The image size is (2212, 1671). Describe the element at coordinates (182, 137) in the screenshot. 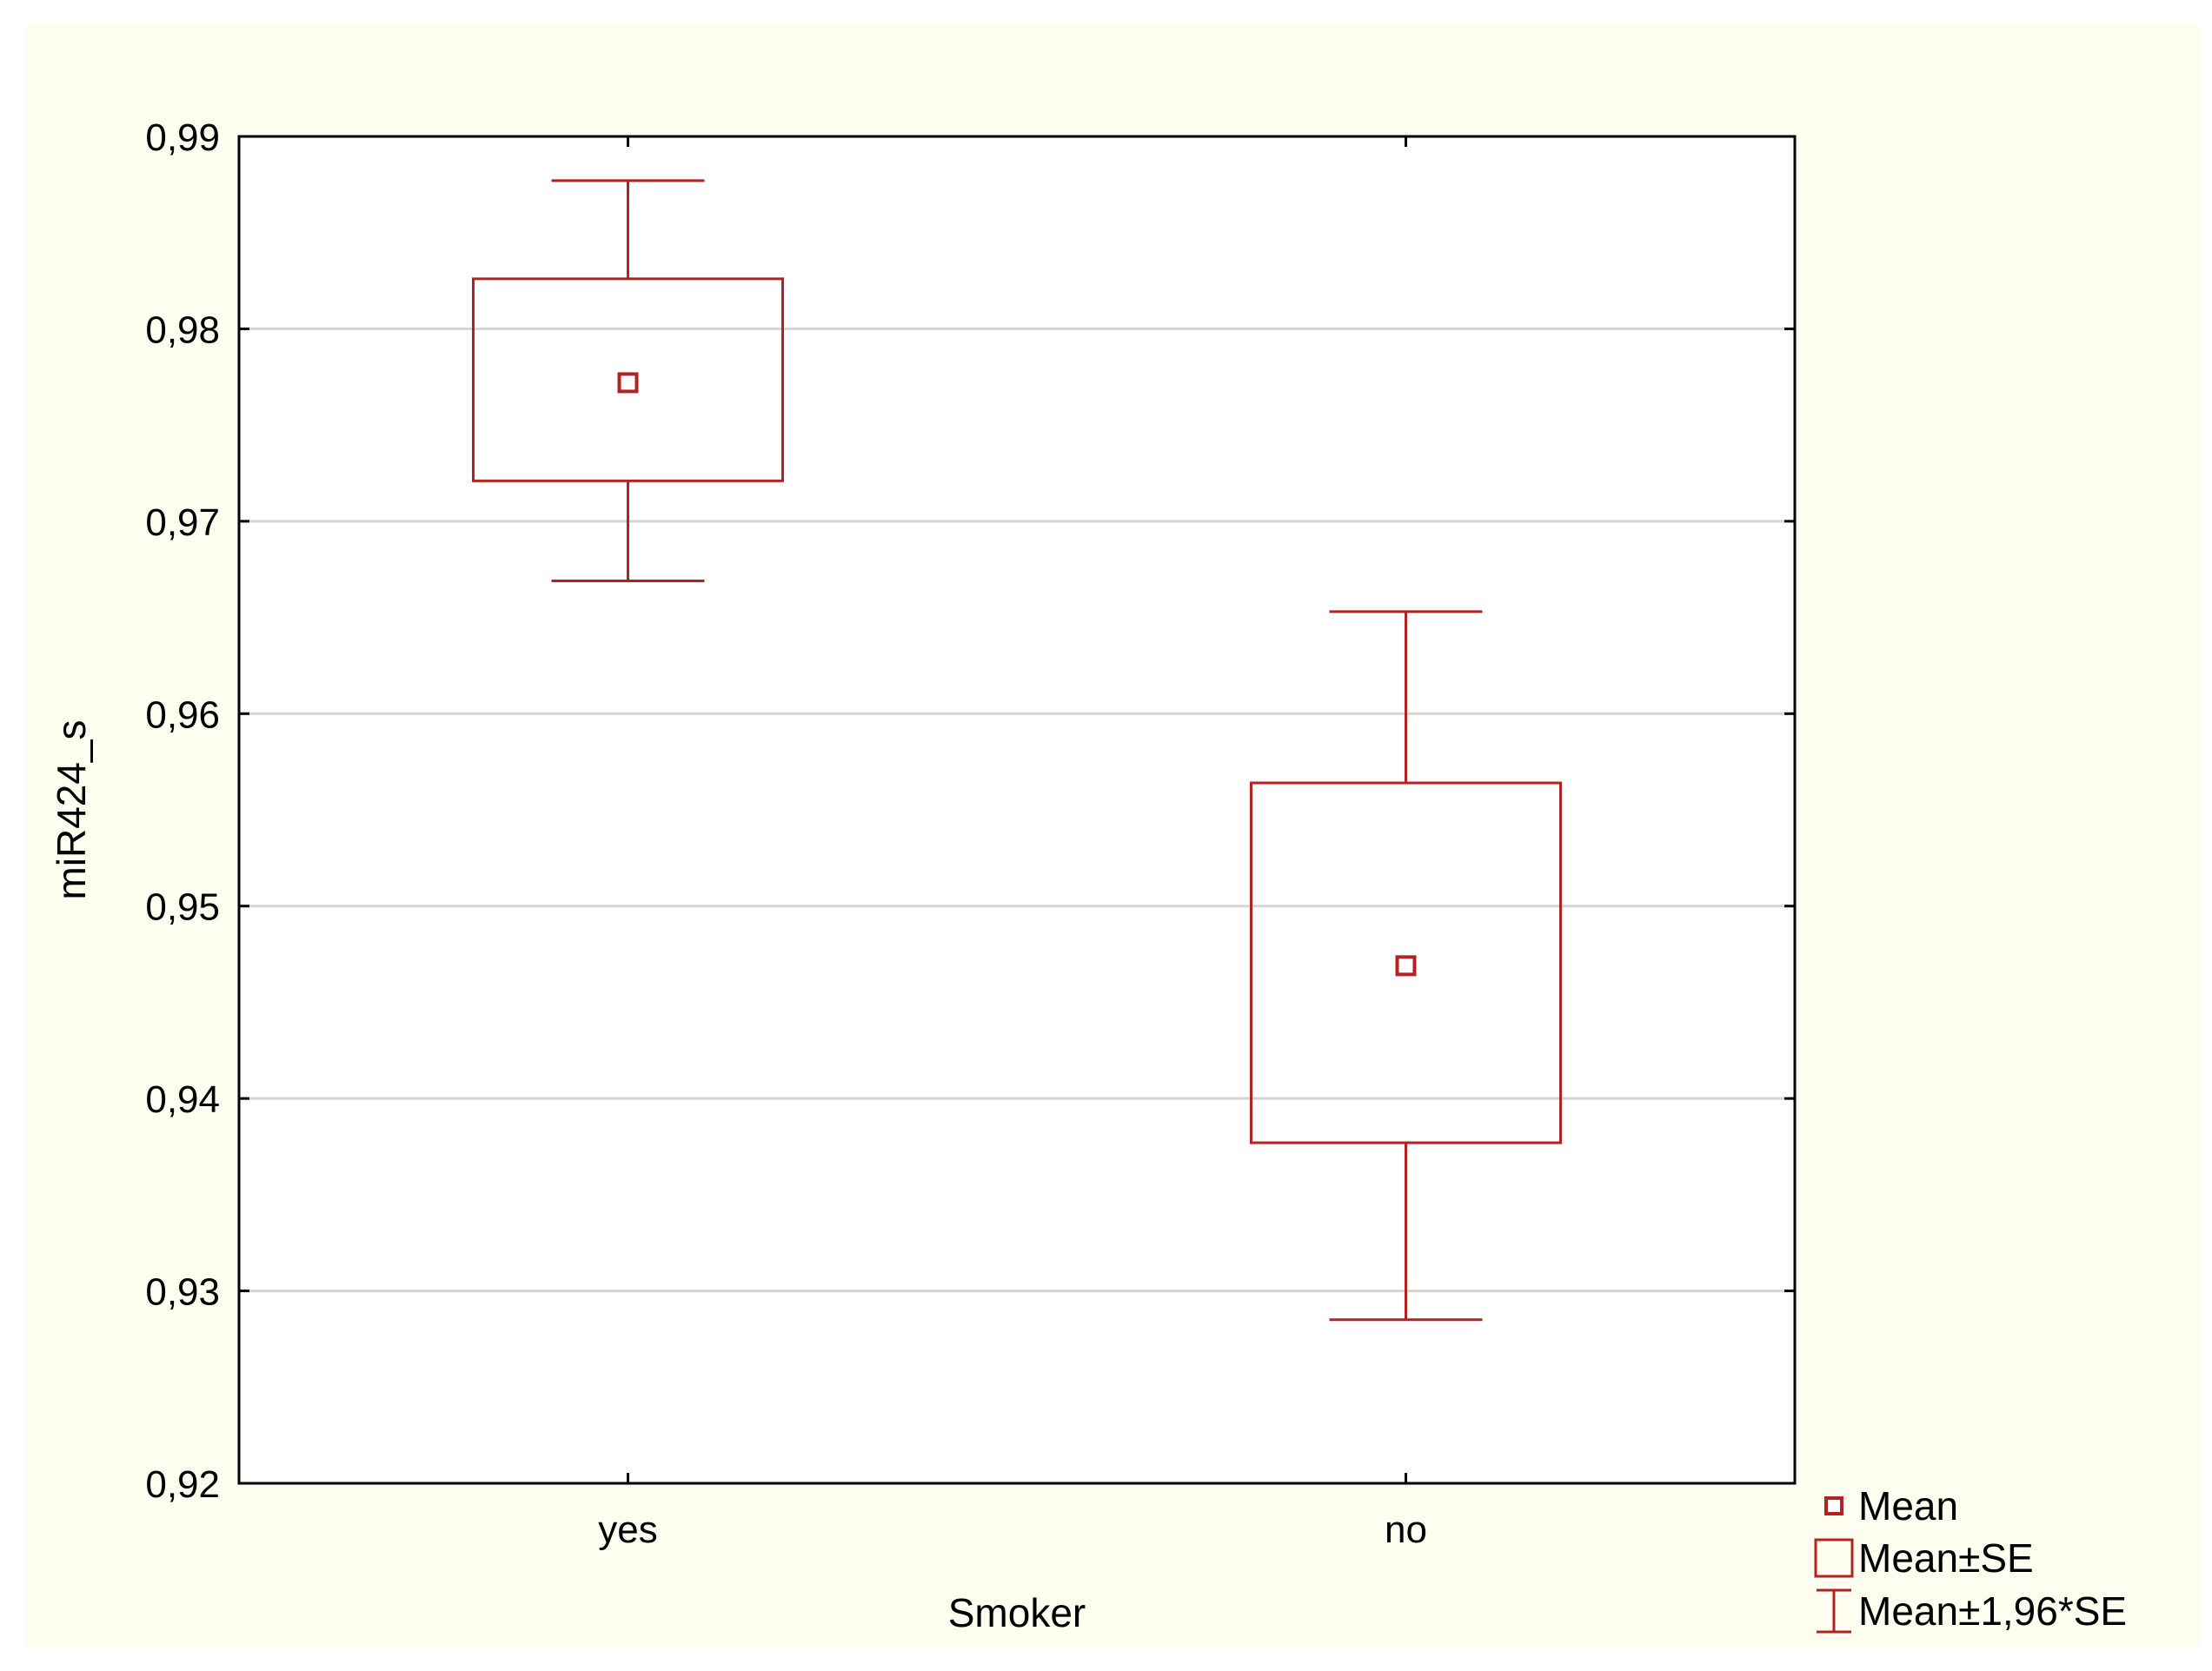

I see `y-tick-label: 0,99` at that location.